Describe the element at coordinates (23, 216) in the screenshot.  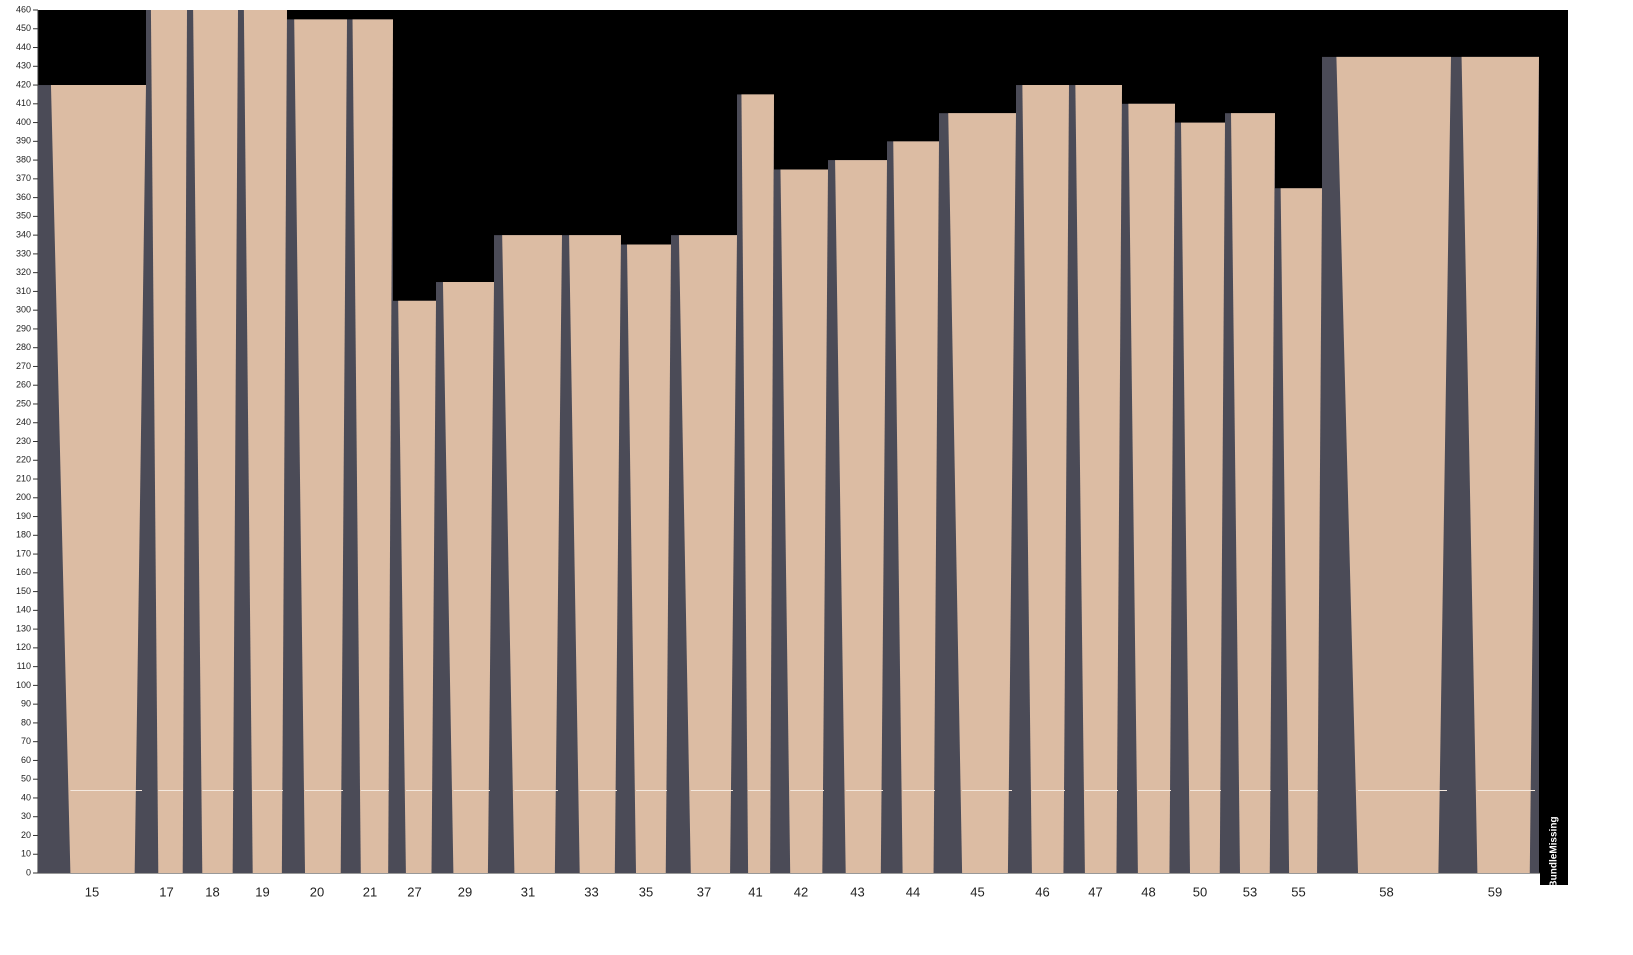
I see `y-tick-label: 350` at that location.